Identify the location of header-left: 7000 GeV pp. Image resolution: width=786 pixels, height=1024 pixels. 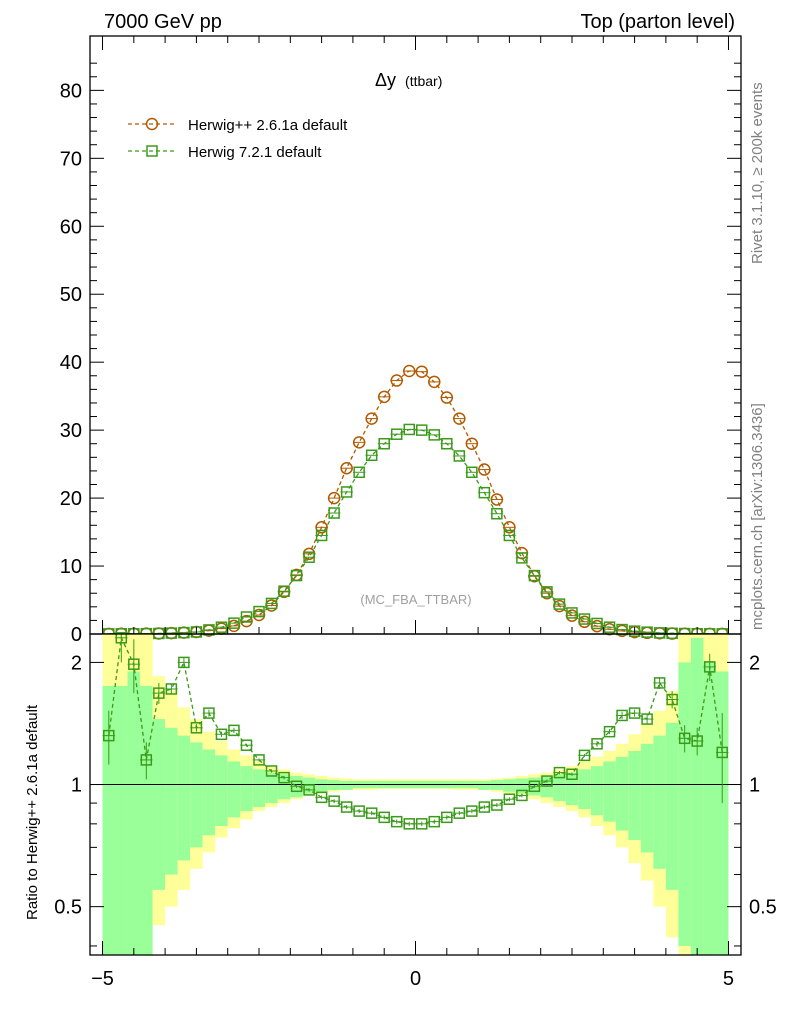
(163, 22).